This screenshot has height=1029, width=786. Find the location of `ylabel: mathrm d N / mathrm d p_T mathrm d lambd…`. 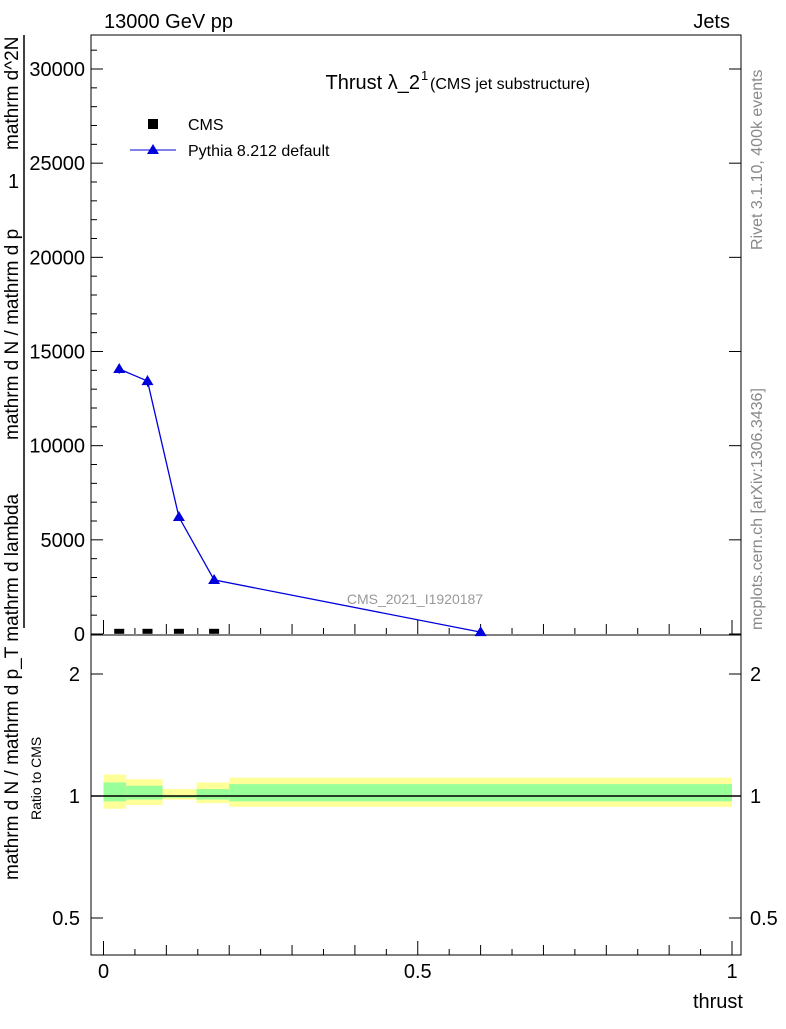

ylabel: mathrm d N / mathrm d p_T mathrm d lambd… is located at coordinates (12, 686).